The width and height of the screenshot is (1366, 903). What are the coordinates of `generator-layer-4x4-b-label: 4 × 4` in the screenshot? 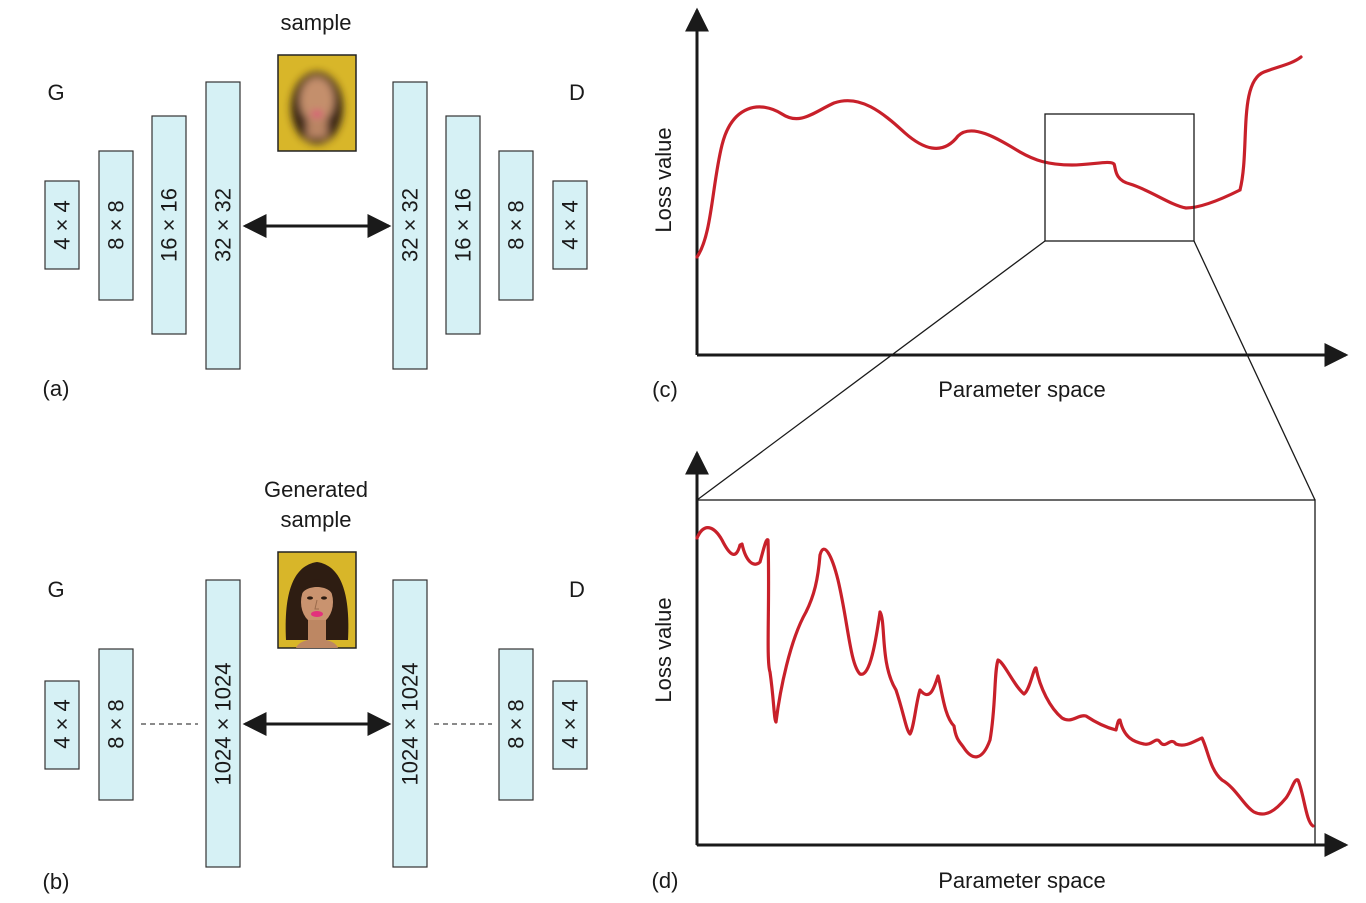 It's located at (62, 724).